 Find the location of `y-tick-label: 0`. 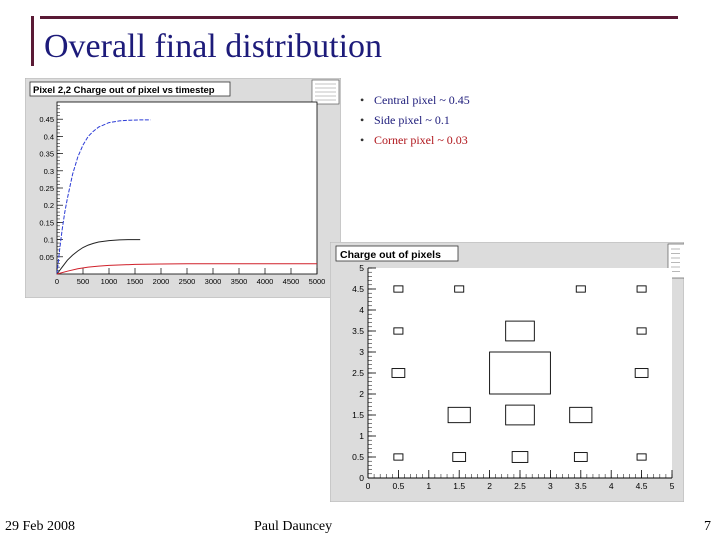

y-tick-label: 0 is located at coordinates (361, 478).